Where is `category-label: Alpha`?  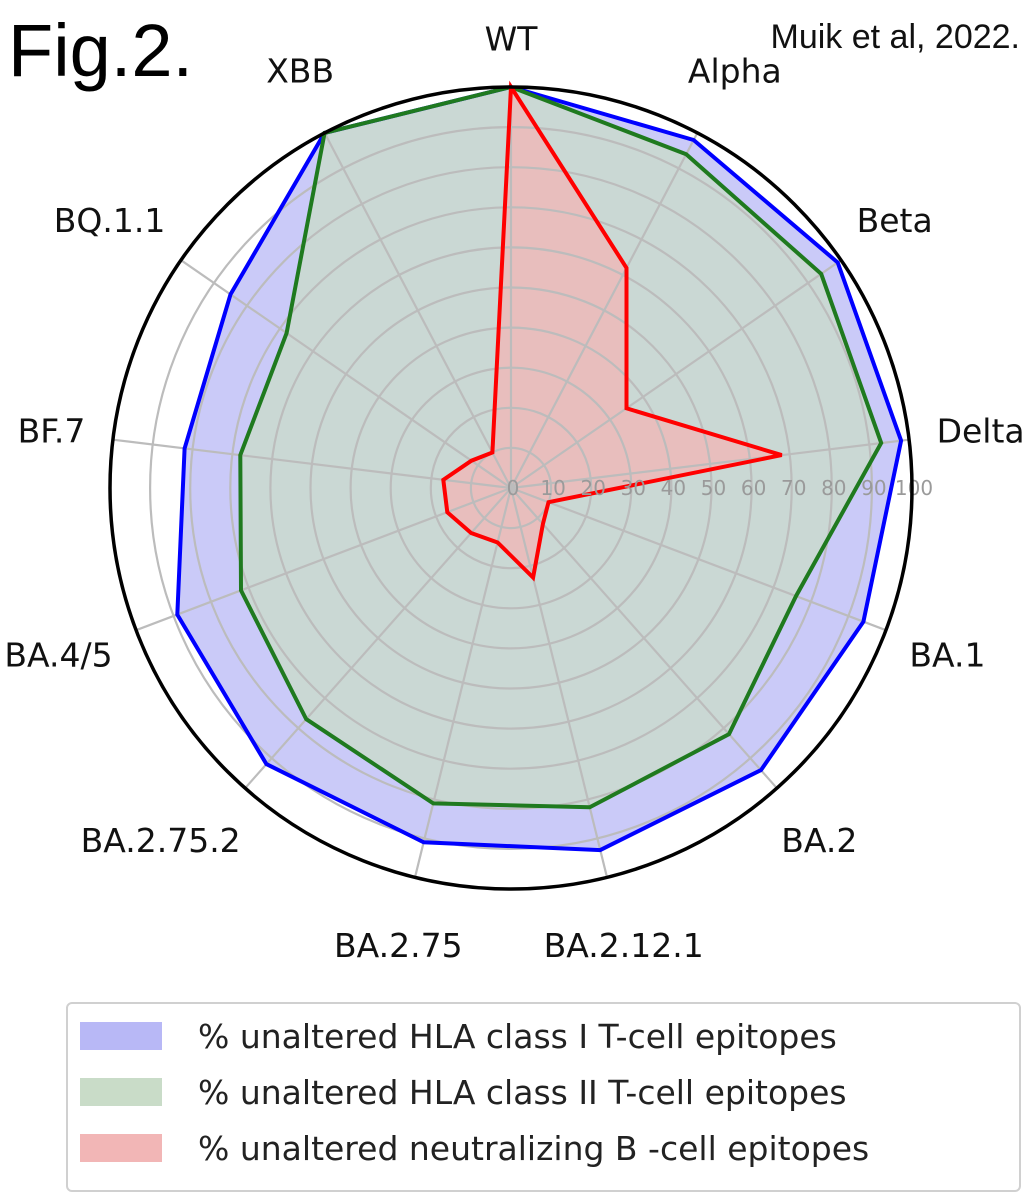
category-label: Alpha is located at coordinates (735, 71).